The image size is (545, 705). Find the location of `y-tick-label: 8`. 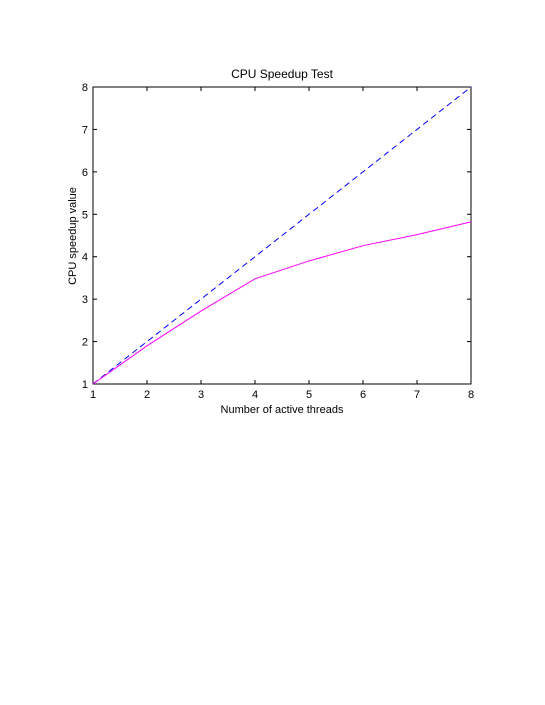

y-tick-label: 8 is located at coordinates (85, 88).